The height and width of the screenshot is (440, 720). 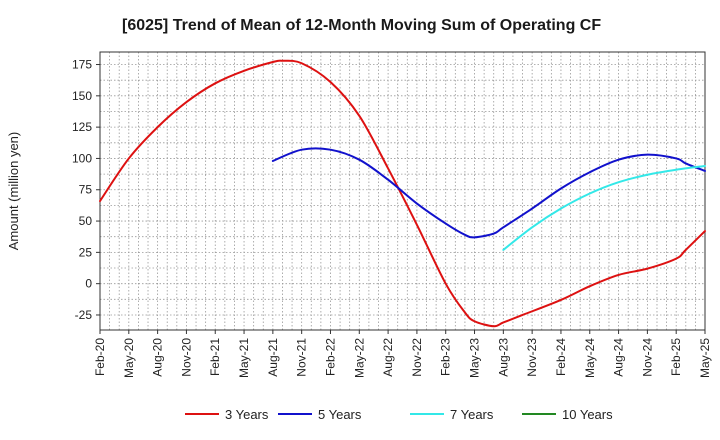 I want to click on y-axis-label: Amount (million yen), so click(x=13, y=191).